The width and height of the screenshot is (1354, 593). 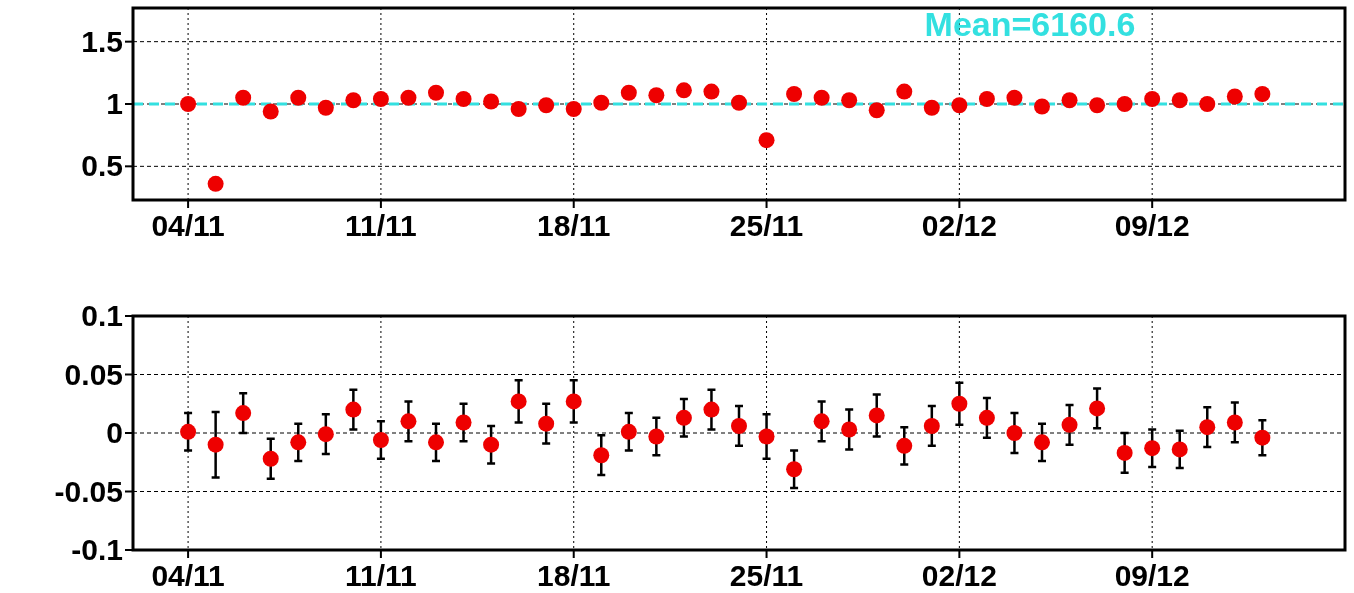 What do you see at coordinates (102, 166) in the screenshot?
I see `y-tick-label: 0.5` at bounding box center [102, 166].